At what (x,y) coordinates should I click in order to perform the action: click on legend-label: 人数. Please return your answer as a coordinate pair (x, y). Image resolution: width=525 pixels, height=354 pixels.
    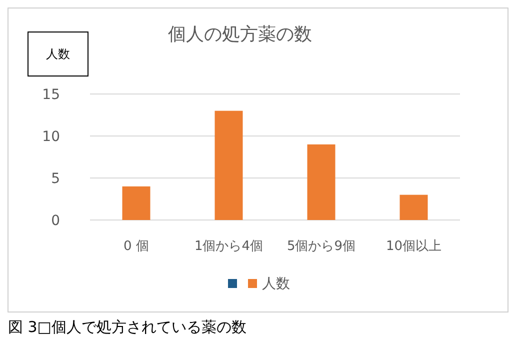
    Looking at the image, I should click on (276, 284).